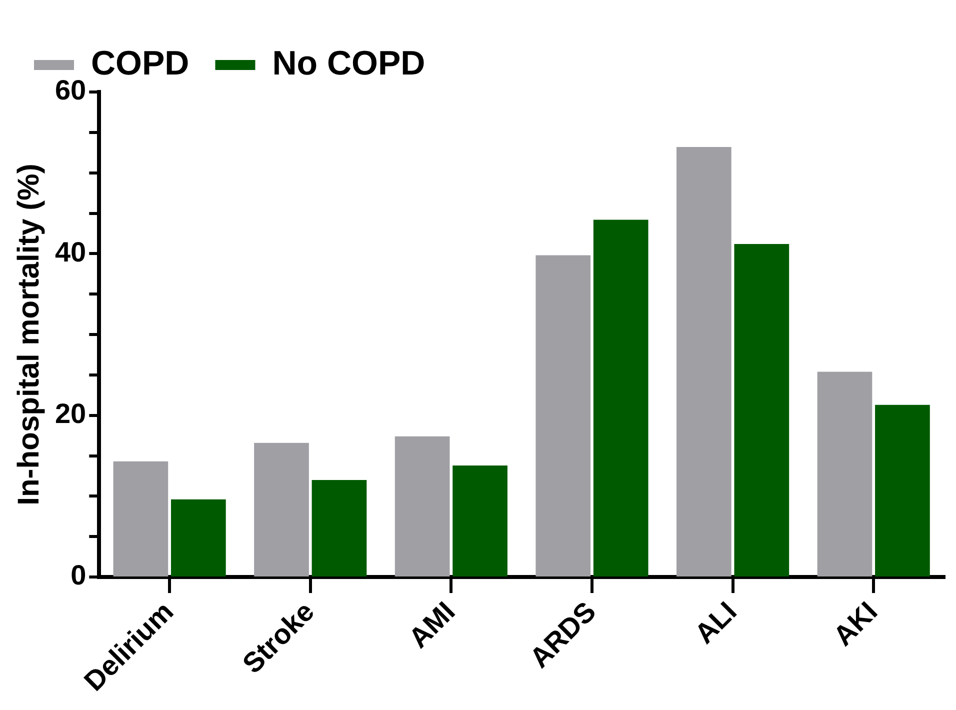 The height and width of the screenshot is (710, 956). I want to click on y-tick-label: 0, so click(78, 575).